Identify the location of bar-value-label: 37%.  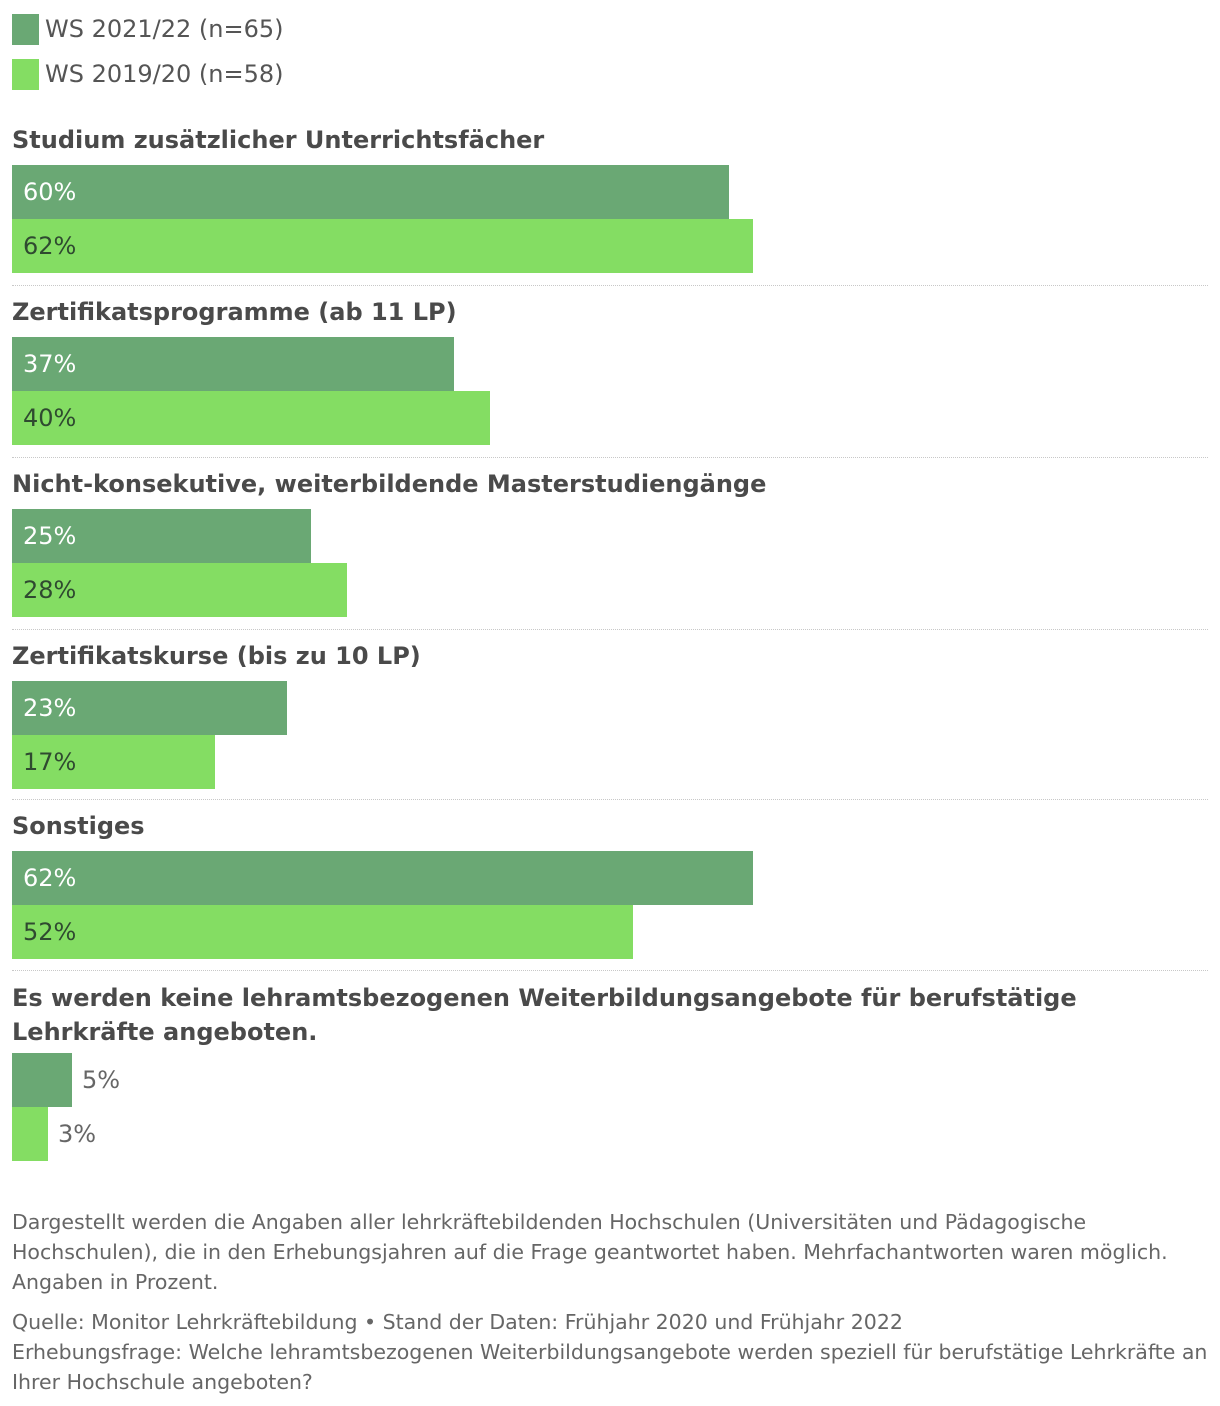
(50, 364).